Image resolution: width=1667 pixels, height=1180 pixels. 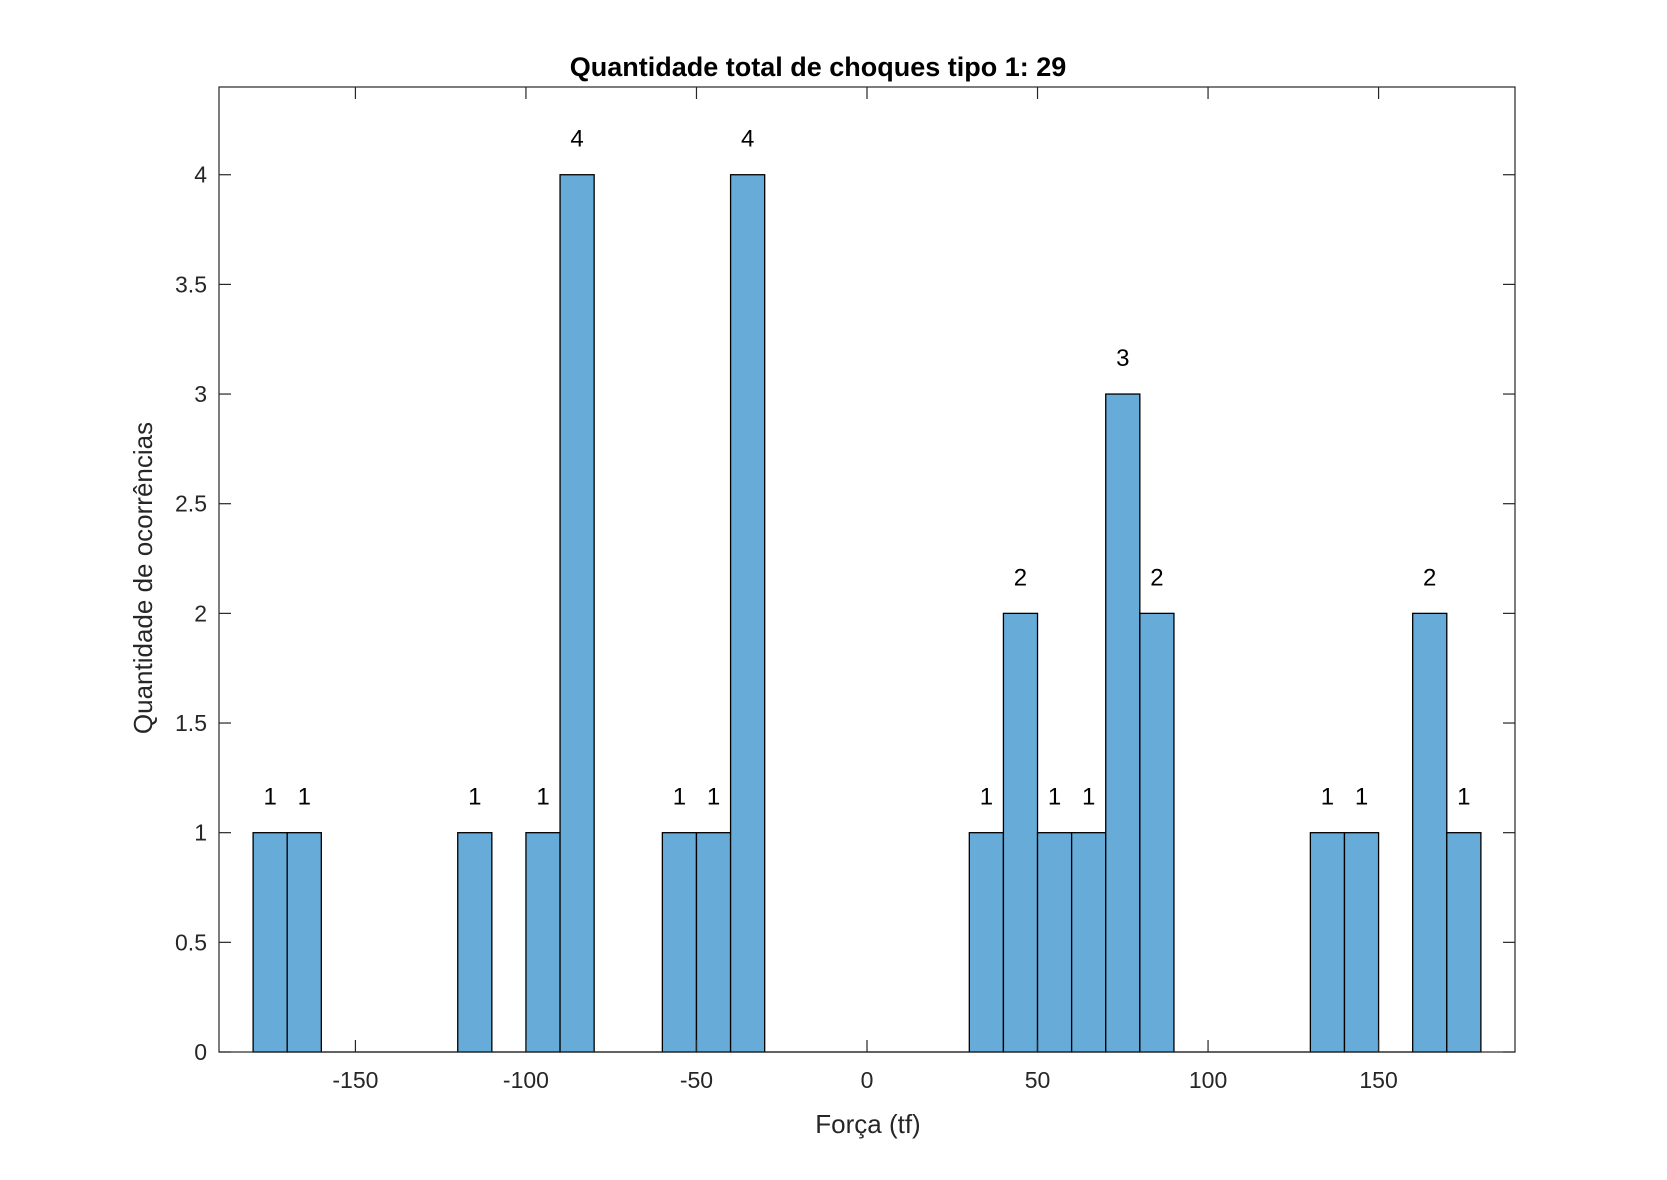 I want to click on x-tick-label: 150, so click(x=1378, y=1080).